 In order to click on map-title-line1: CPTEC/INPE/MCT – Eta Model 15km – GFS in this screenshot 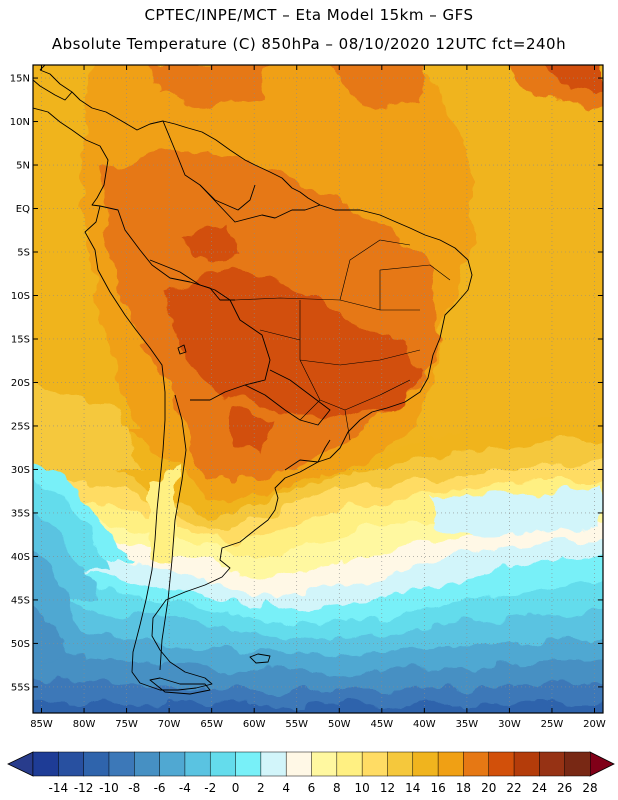, I will do `click(309, 15)`.